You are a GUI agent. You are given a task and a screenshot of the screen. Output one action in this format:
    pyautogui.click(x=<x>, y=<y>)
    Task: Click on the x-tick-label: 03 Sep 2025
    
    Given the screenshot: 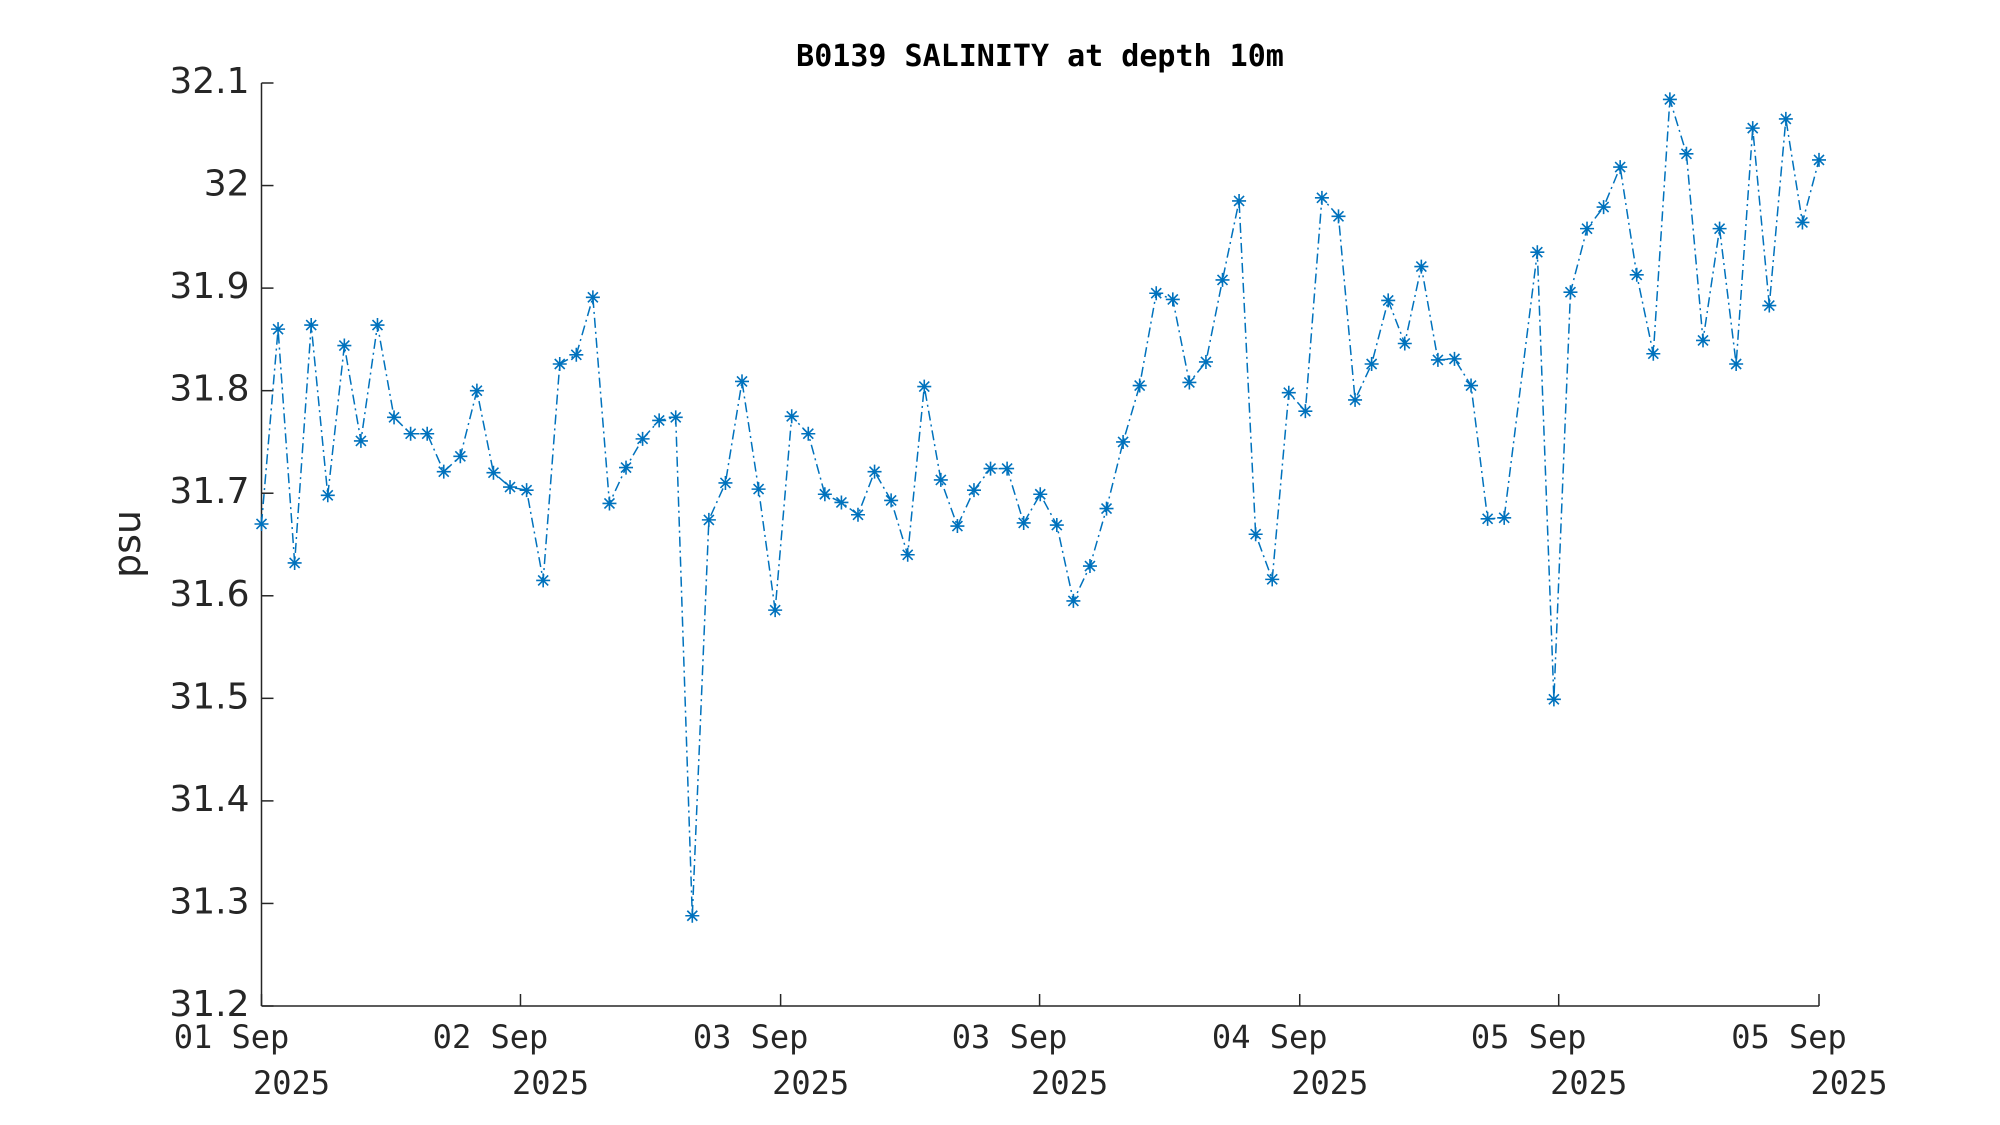 What is the action you would take?
    pyautogui.click(x=1030, y=1060)
    